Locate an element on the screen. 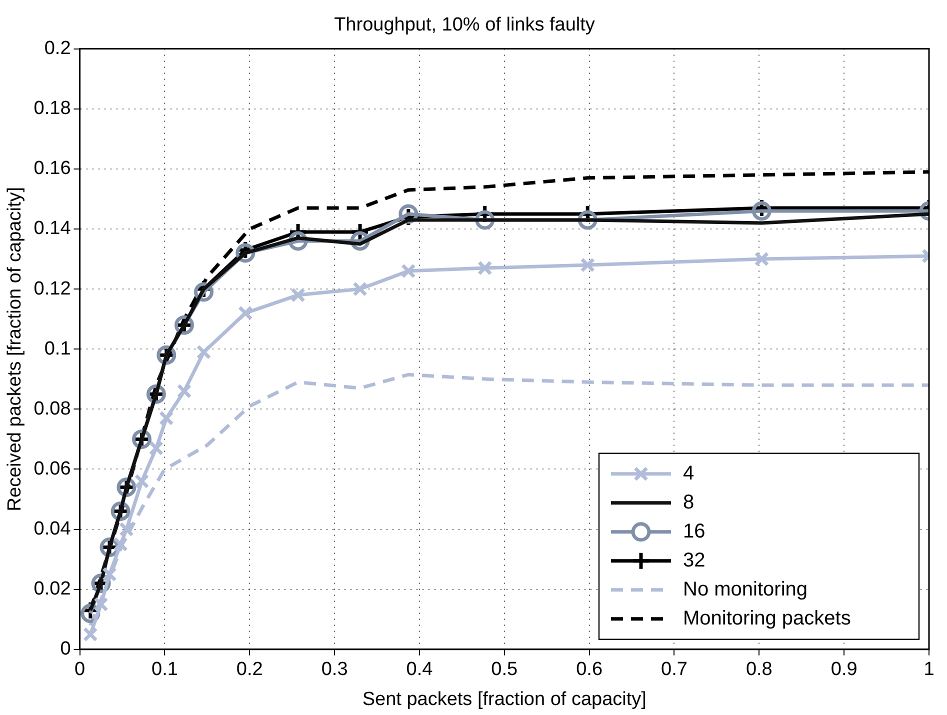 This screenshot has height=715, width=947. x-tick-label: 0.5 is located at coordinates (504, 669).